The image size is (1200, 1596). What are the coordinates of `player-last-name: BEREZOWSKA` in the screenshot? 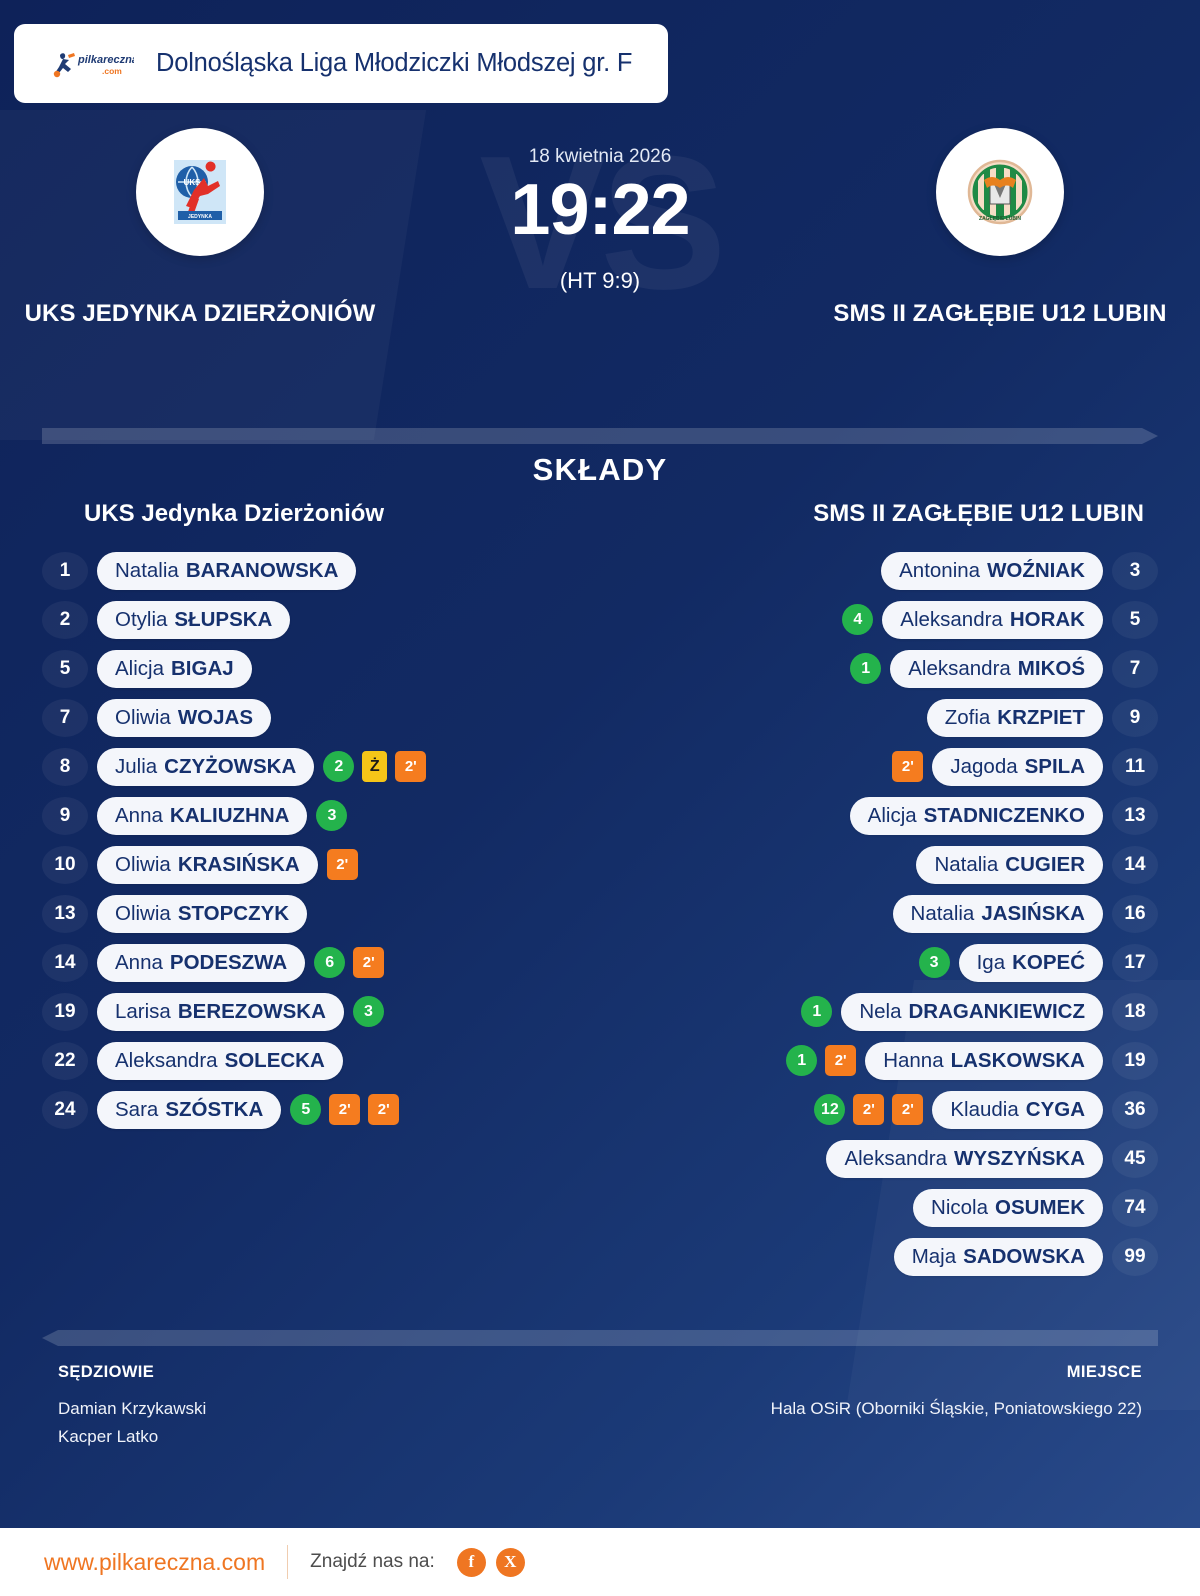 It's located at (251, 1011).